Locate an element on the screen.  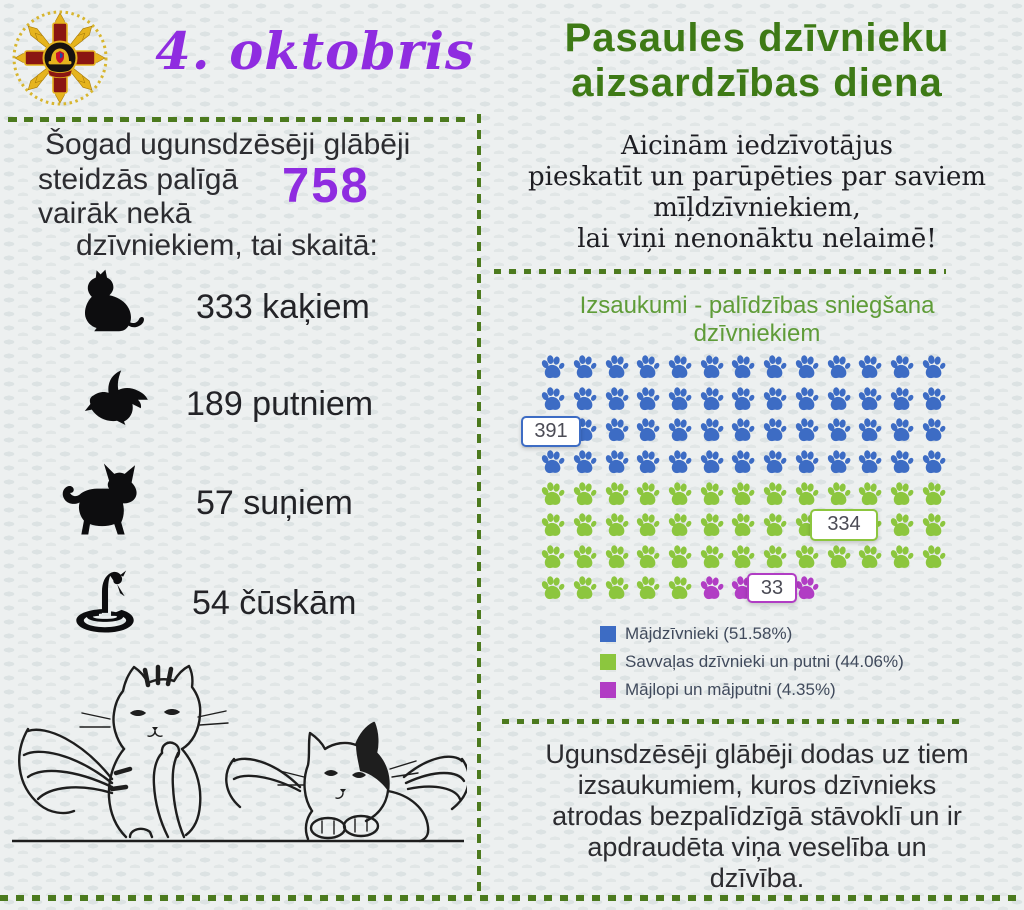
snake-icon is located at coordinates (105, 600).